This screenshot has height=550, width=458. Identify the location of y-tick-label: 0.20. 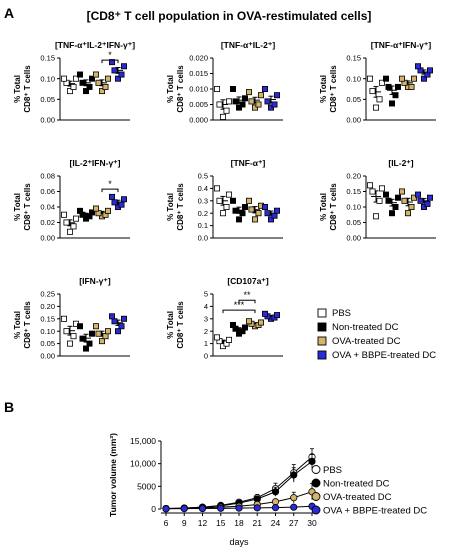
(47, 306).